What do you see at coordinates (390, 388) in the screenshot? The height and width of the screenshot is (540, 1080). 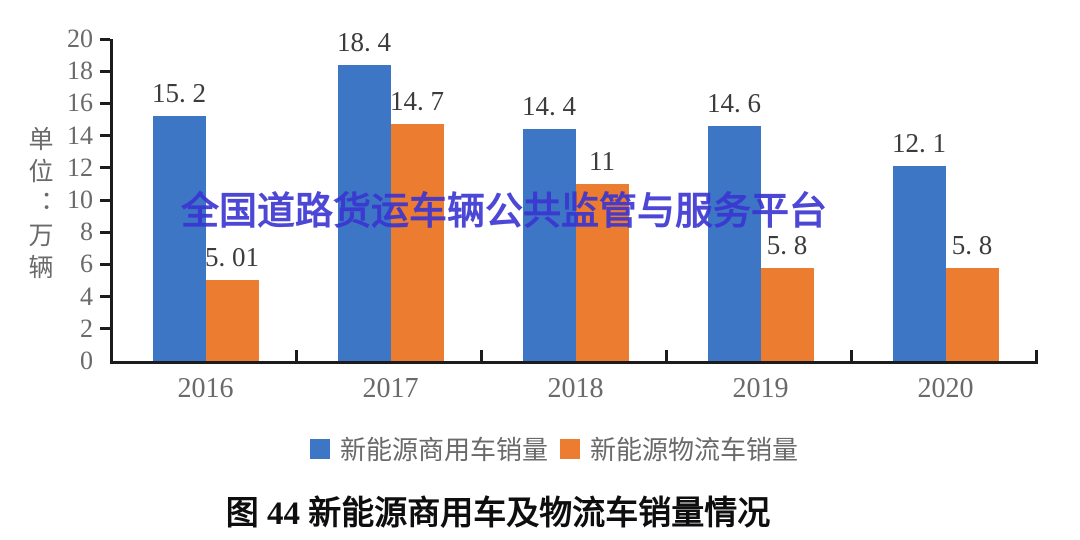 I see `x-axis-category-label: 2017` at bounding box center [390, 388].